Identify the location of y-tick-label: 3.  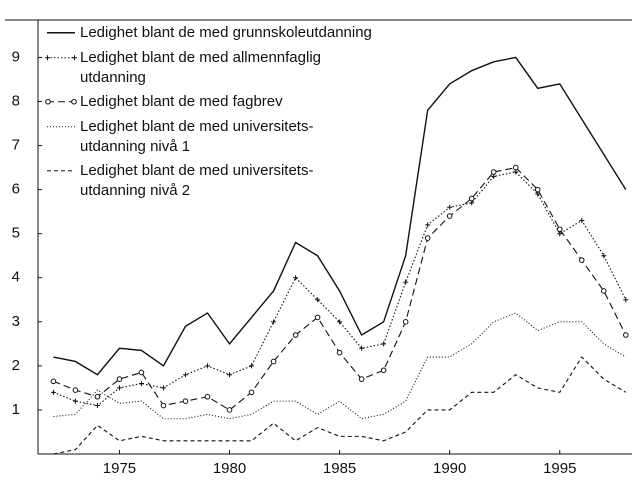
(16, 321).